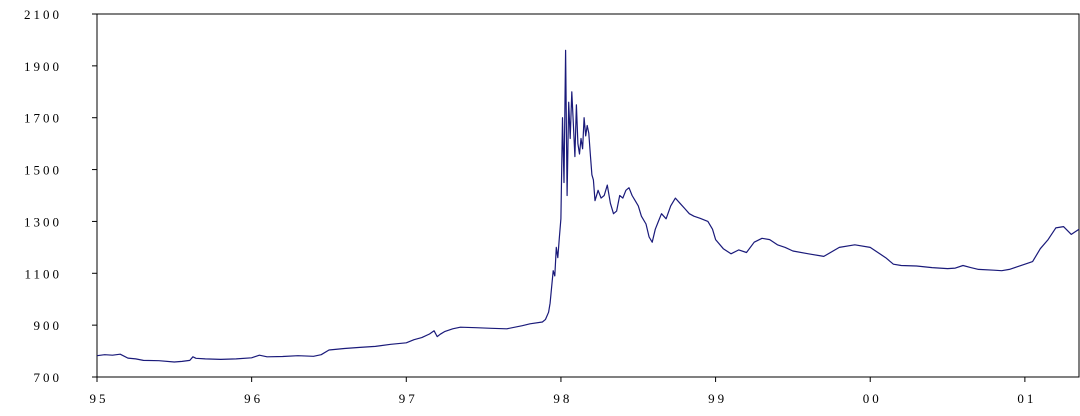  Describe the element at coordinates (43, 273) in the screenshot. I see `y-tick-label: 1100` at that location.